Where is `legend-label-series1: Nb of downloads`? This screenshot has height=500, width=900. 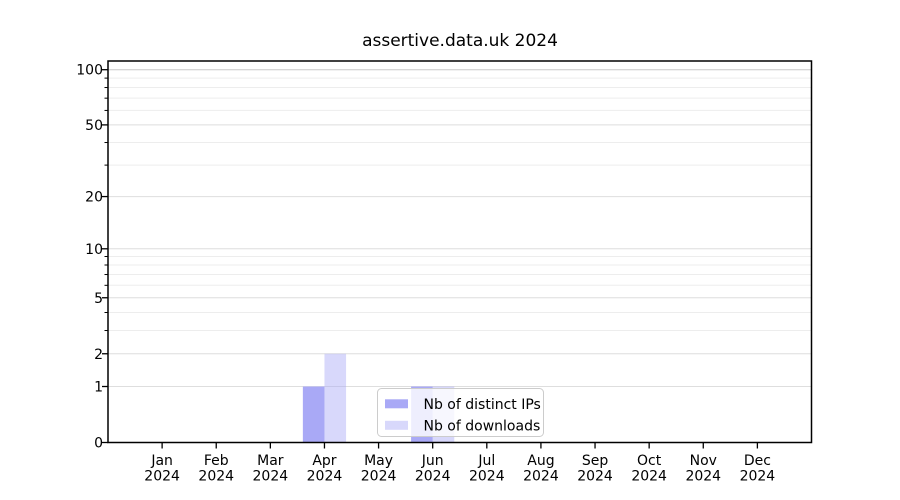 legend-label-series1: Nb of downloads is located at coordinates (482, 426).